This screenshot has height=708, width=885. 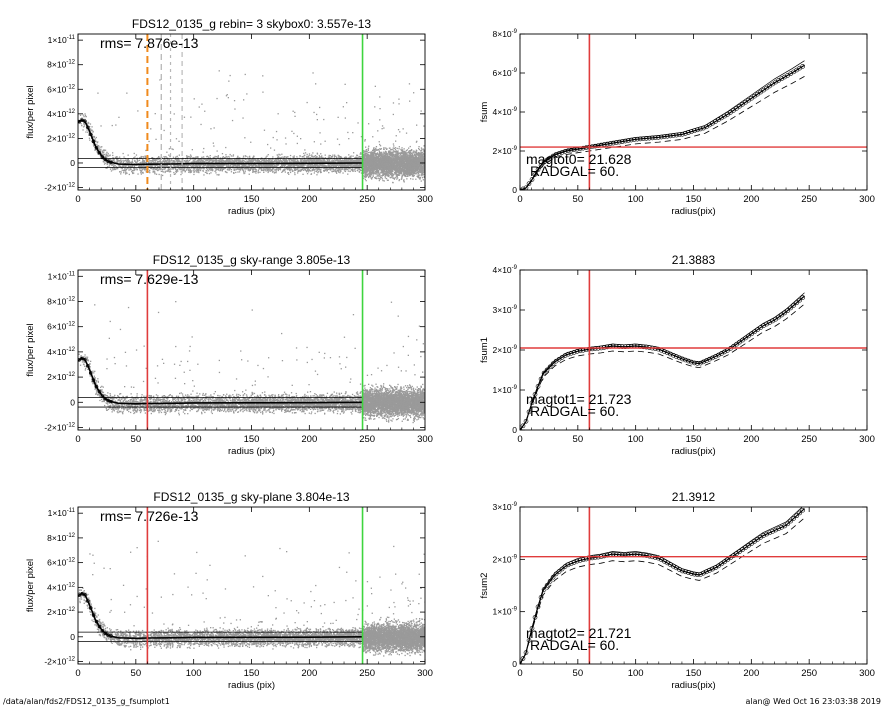 I want to click on x-tick-label: 300, so click(x=425, y=199).